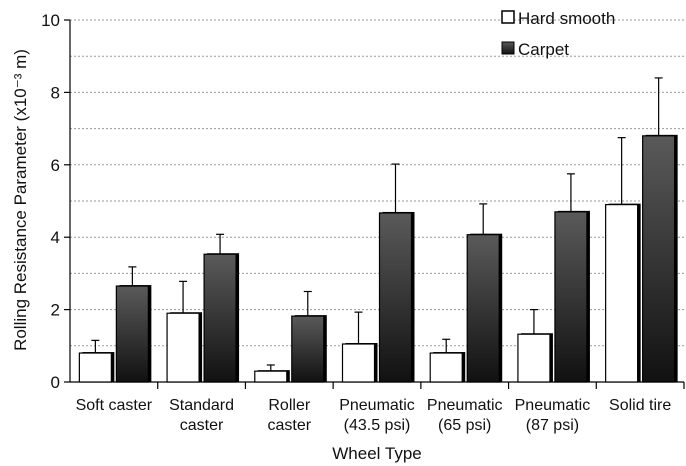  Describe the element at coordinates (55, 237) in the screenshot. I see `y-tick-label: 4` at that location.